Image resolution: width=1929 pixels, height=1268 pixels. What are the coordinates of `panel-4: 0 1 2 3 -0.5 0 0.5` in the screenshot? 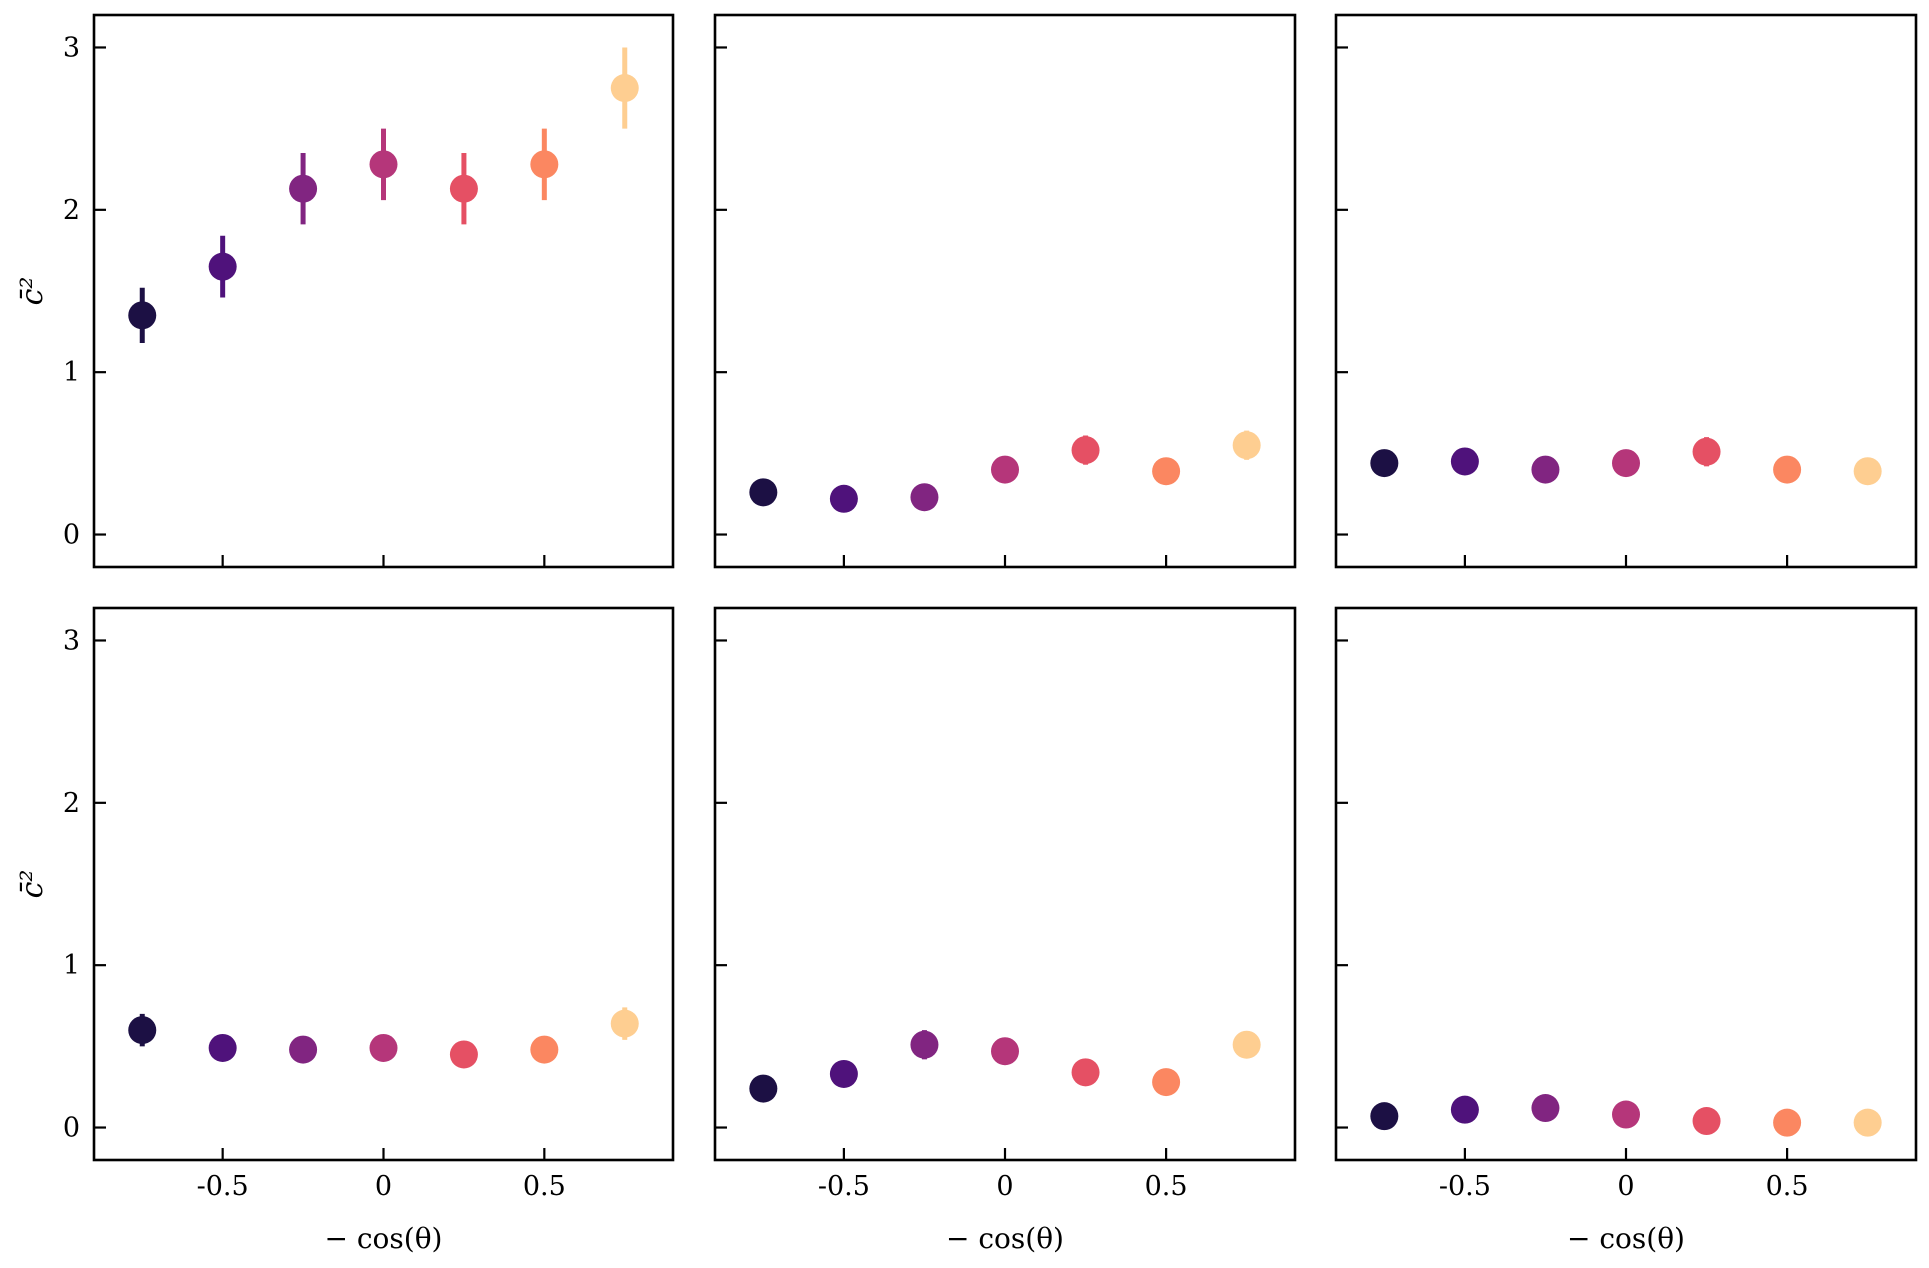 It's located at (369, 904).